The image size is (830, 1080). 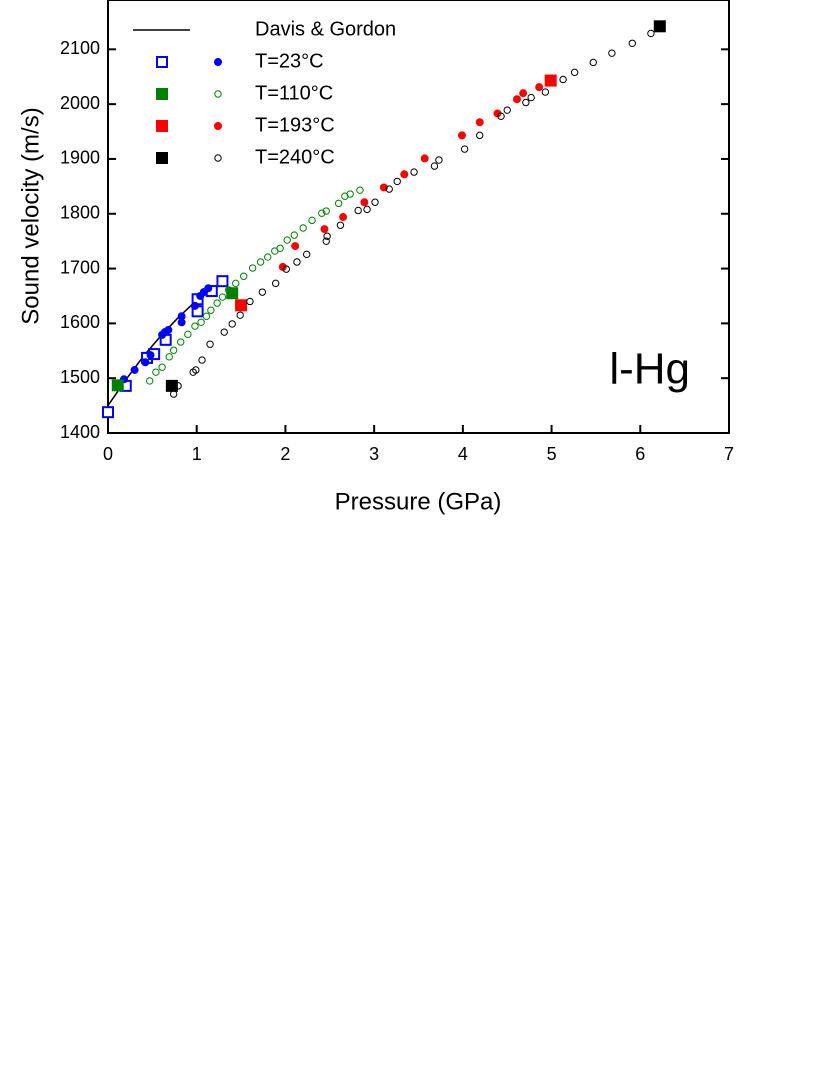 I want to click on x-tick-label: 0, so click(x=108, y=454).